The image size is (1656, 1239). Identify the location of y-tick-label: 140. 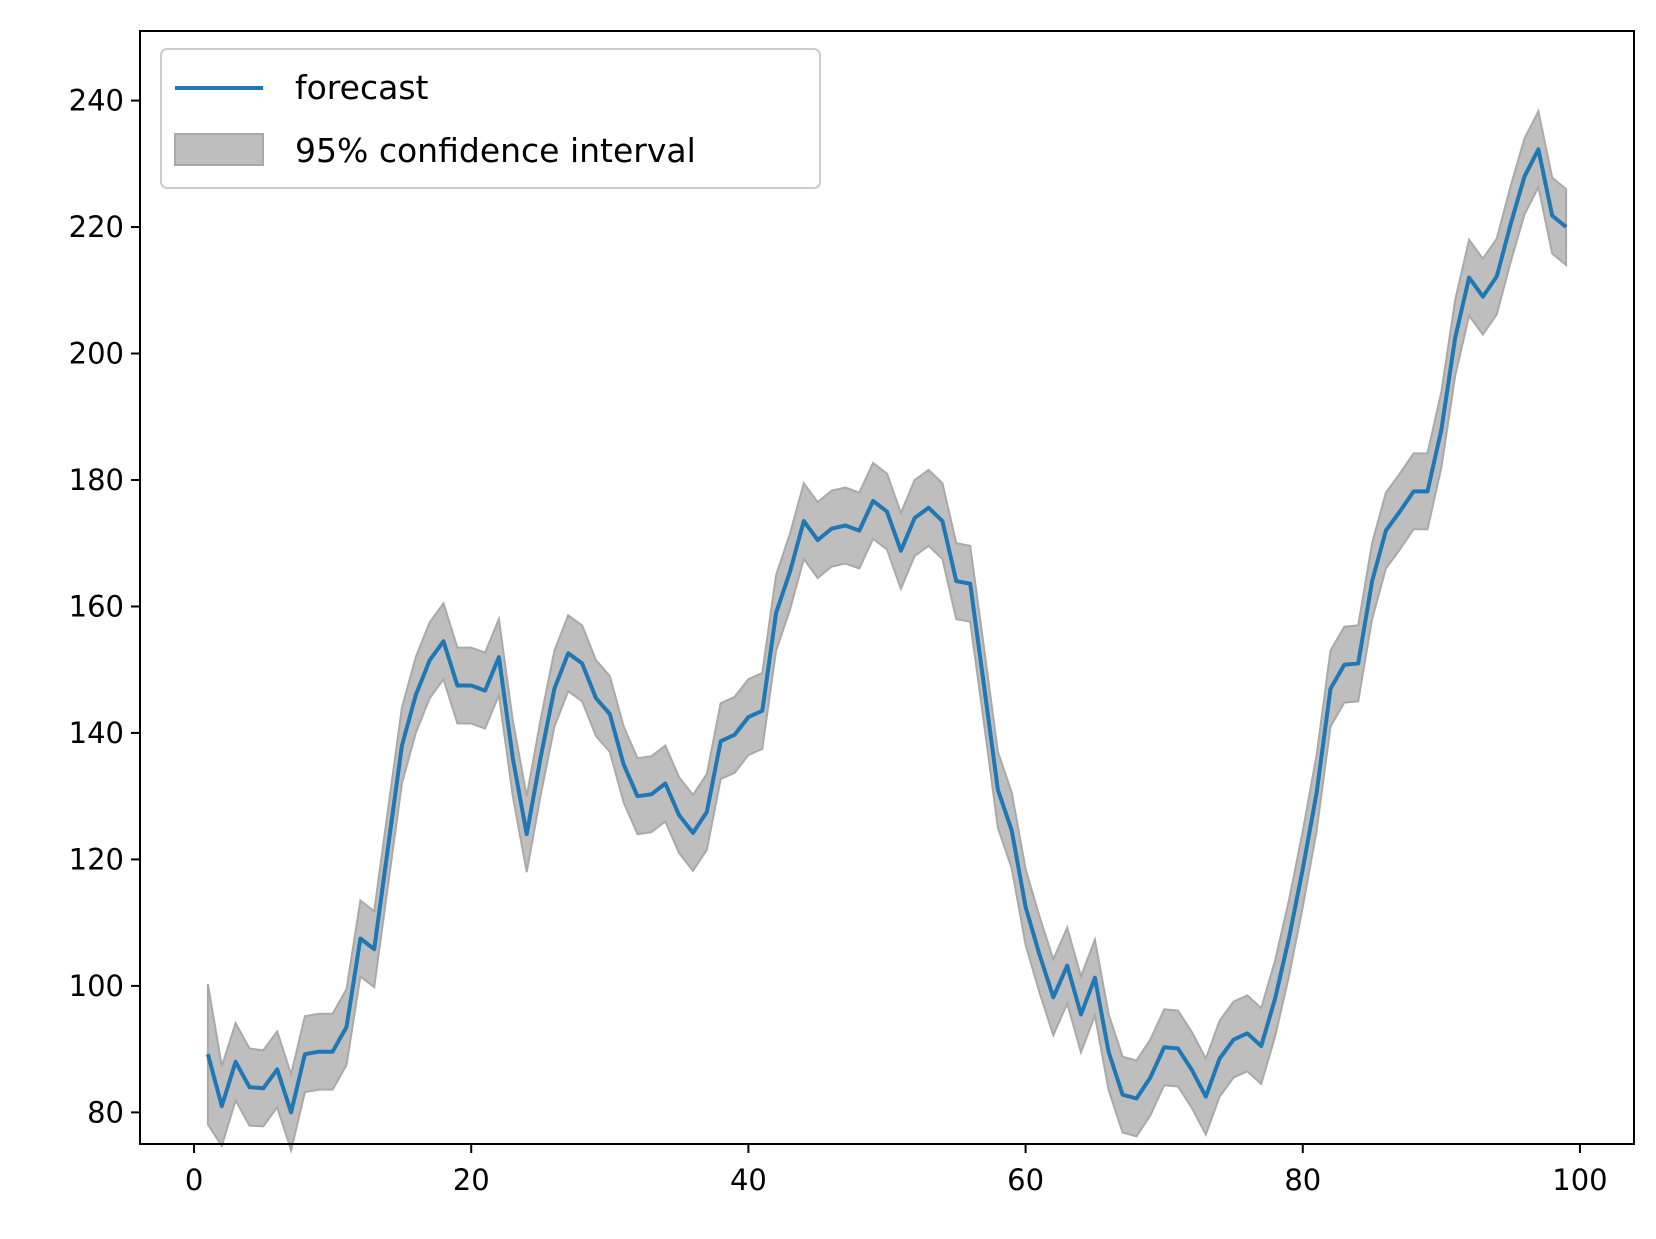
(96, 733).